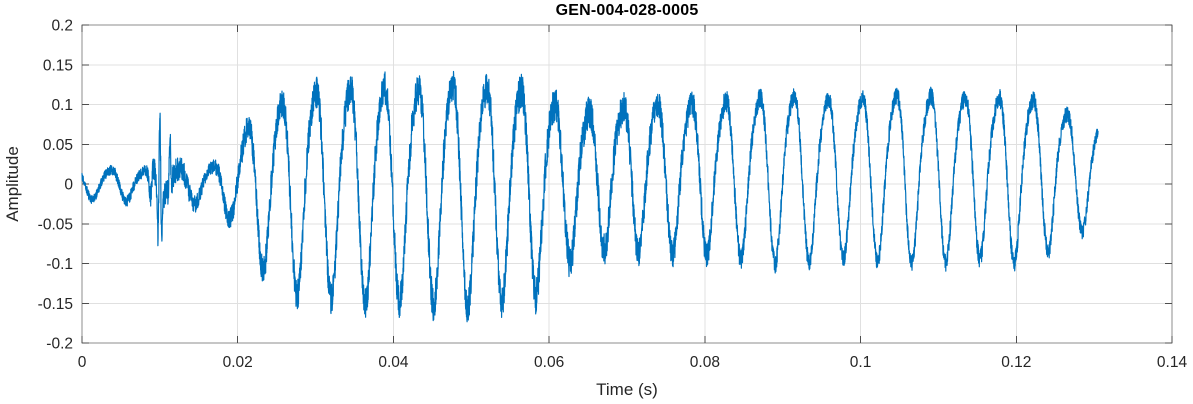  Describe the element at coordinates (59, 264) in the screenshot. I see `y-tick-label: -0.1` at that location.